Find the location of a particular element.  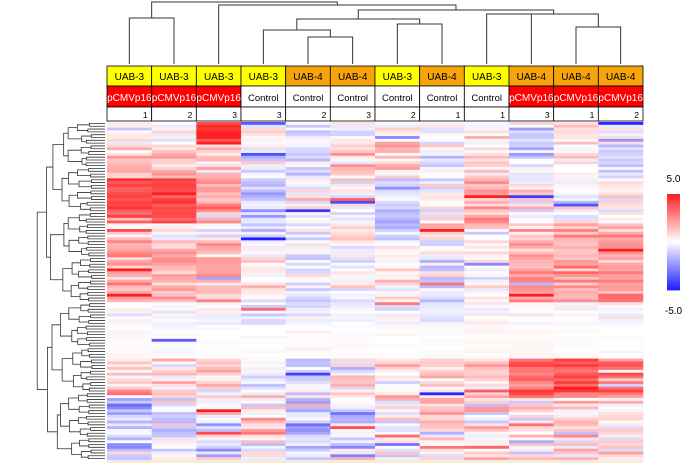

treatment-label: pCMVp16 is located at coordinates (531, 98).